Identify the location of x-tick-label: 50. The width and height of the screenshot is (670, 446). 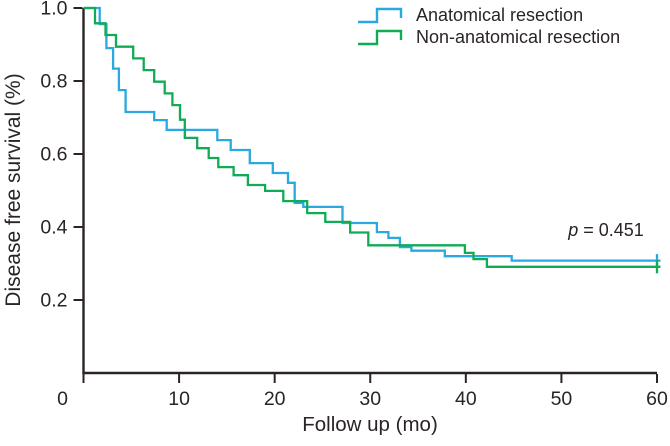
(562, 399).